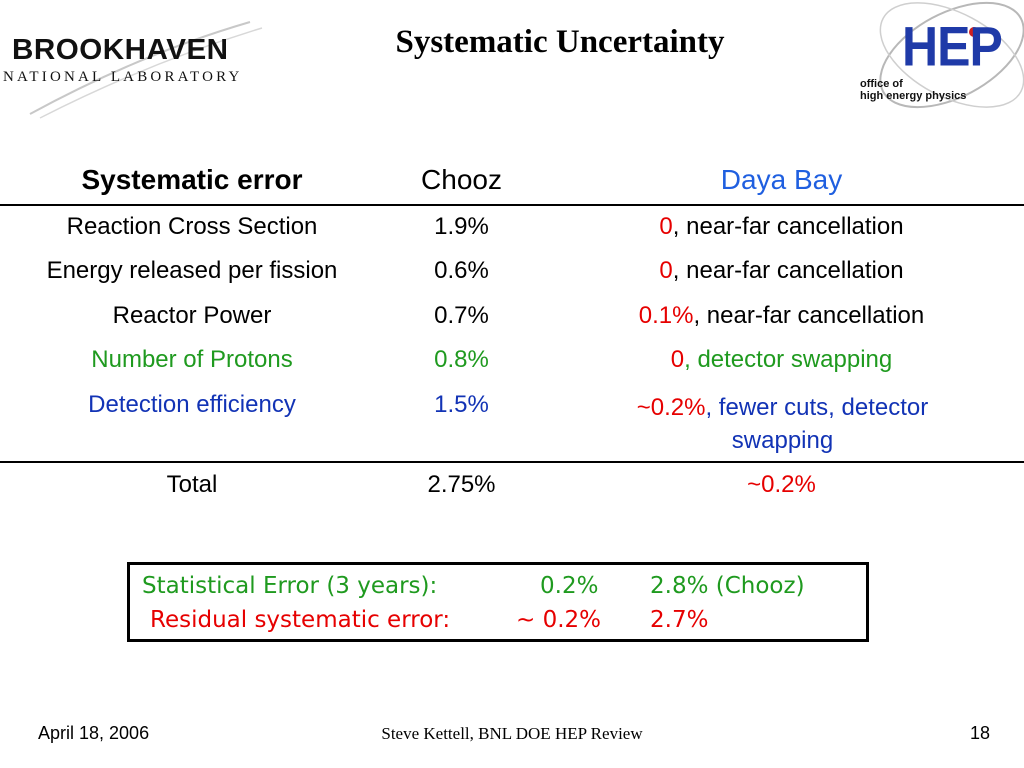  What do you see at coordinates (94, 733) in the screenshot?
I see `footer-date: April 18, 2006` at bounding box center [94, 733].